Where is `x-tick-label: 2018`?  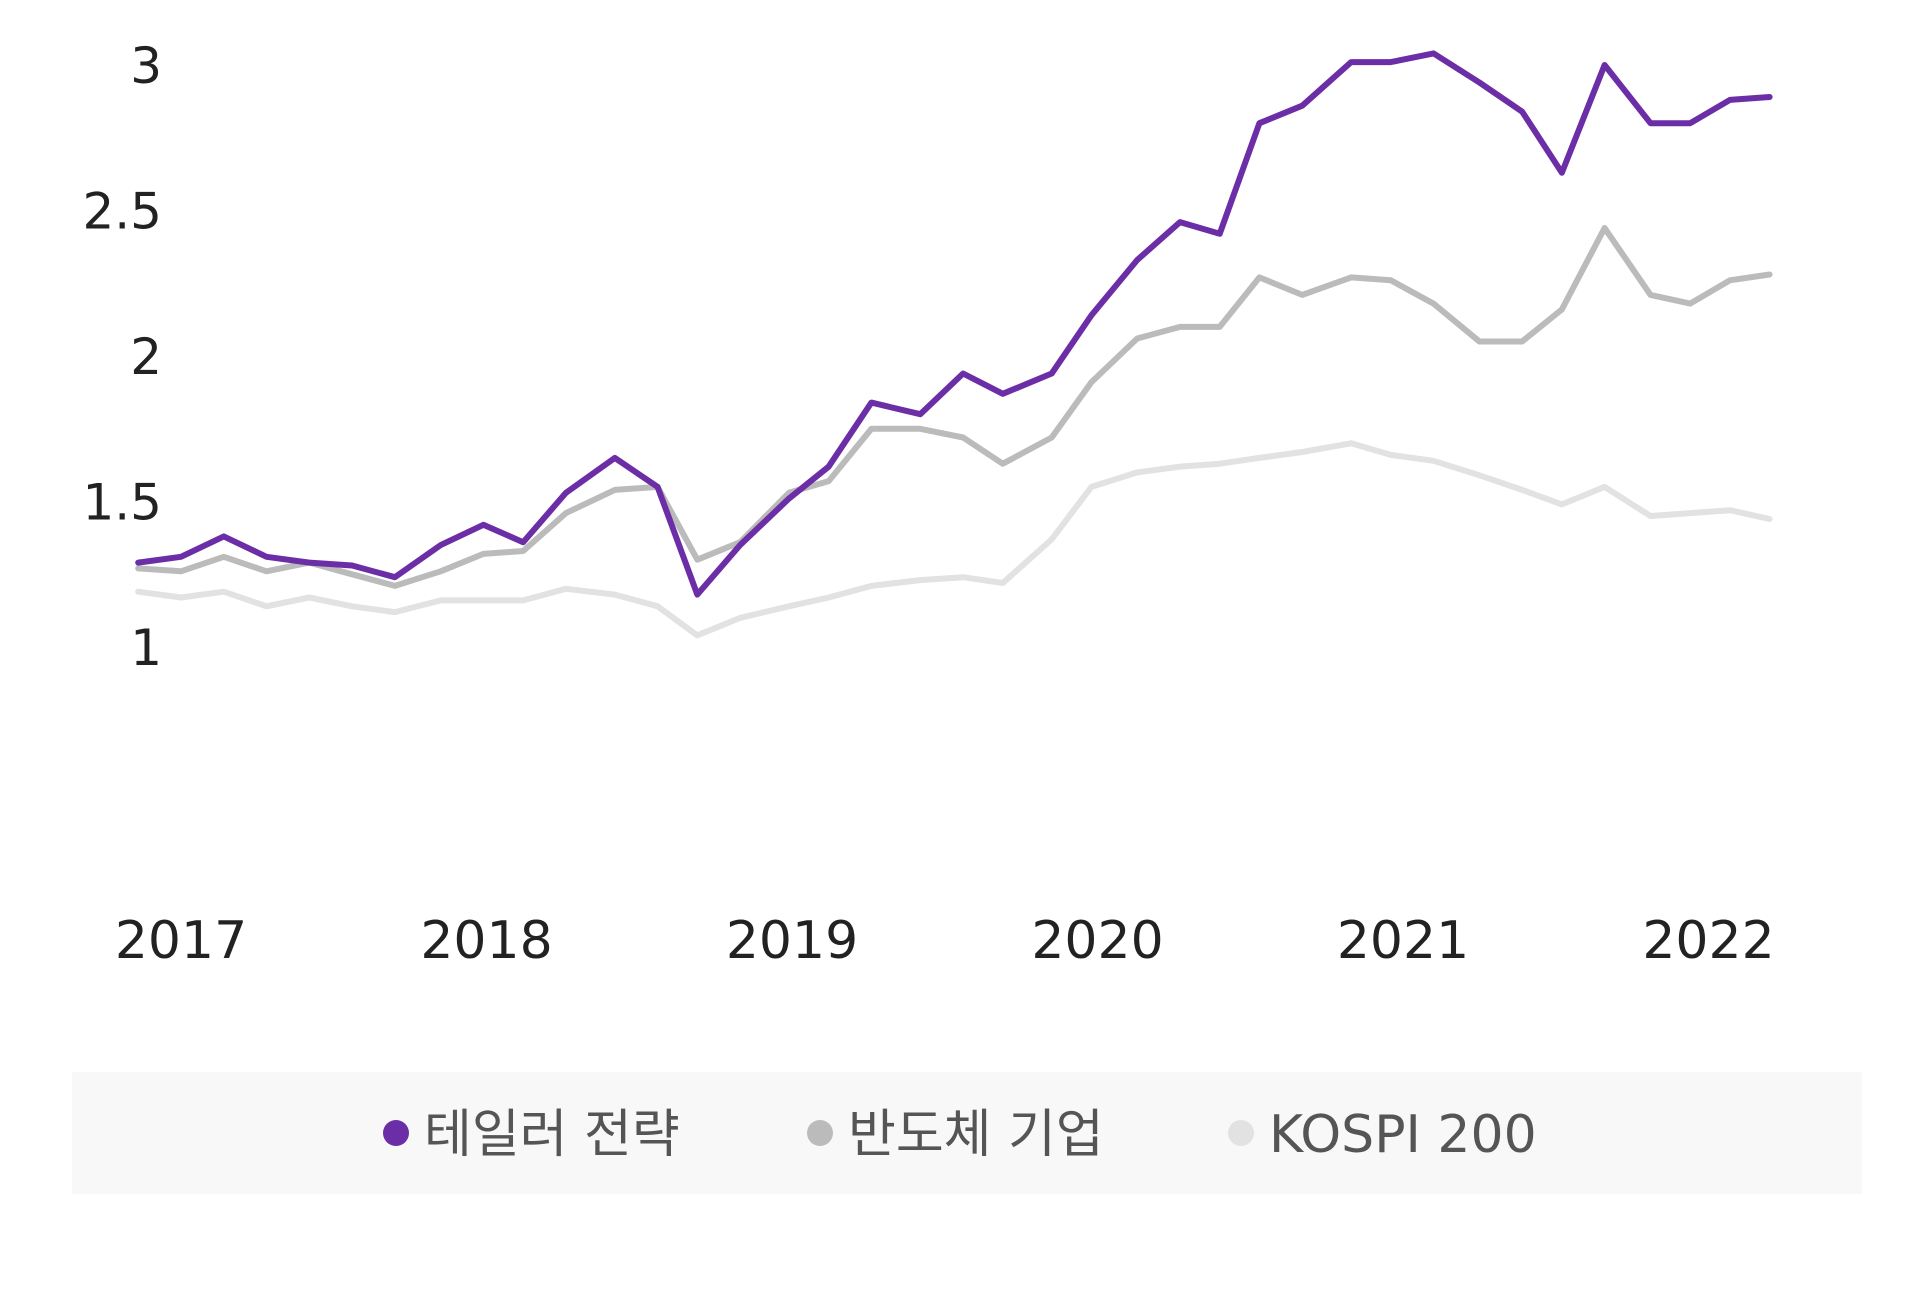 x-tick-label: 2018 is located at coordinates (486, 941).